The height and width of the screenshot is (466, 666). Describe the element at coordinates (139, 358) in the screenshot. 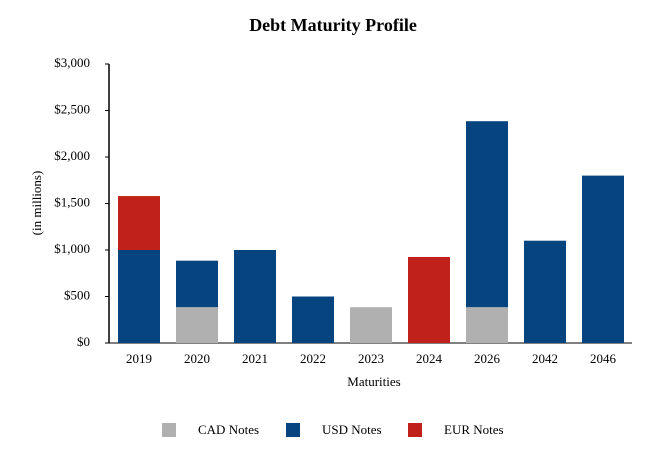

I see `x-tick-label: 2019` at that location.